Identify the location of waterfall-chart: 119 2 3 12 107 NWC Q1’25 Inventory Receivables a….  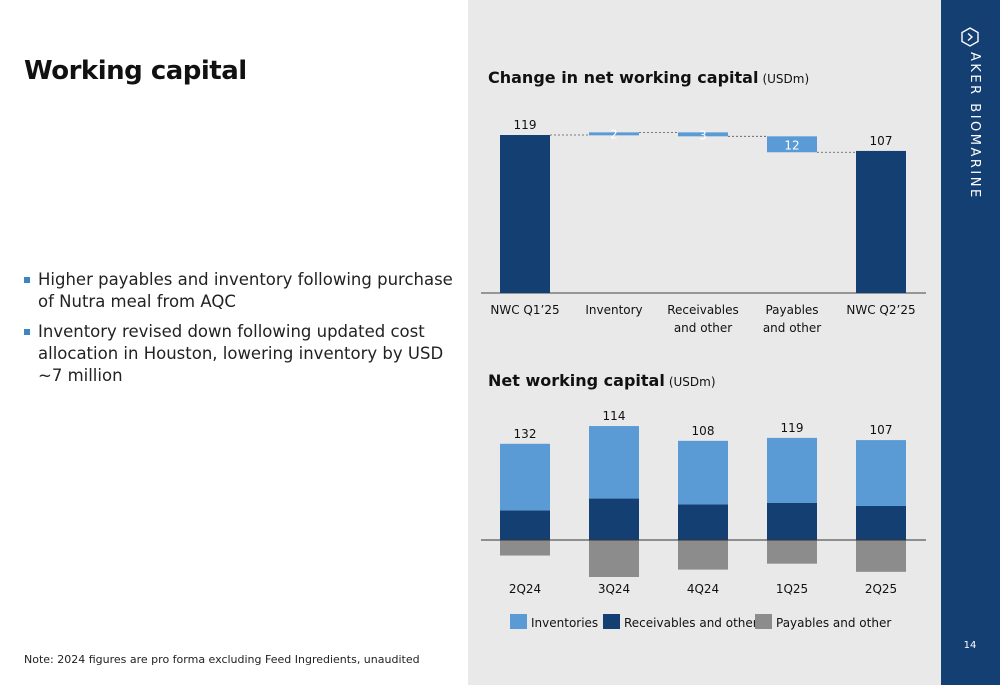
(703, 226).